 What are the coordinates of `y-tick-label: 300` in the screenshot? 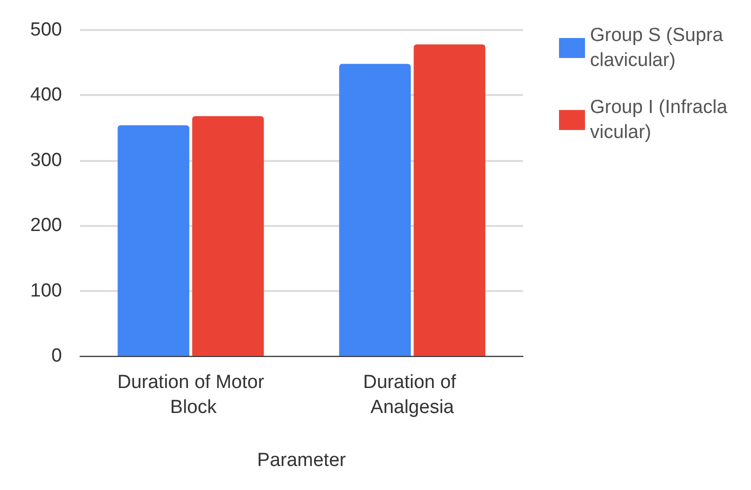 It's located at (46, 160).